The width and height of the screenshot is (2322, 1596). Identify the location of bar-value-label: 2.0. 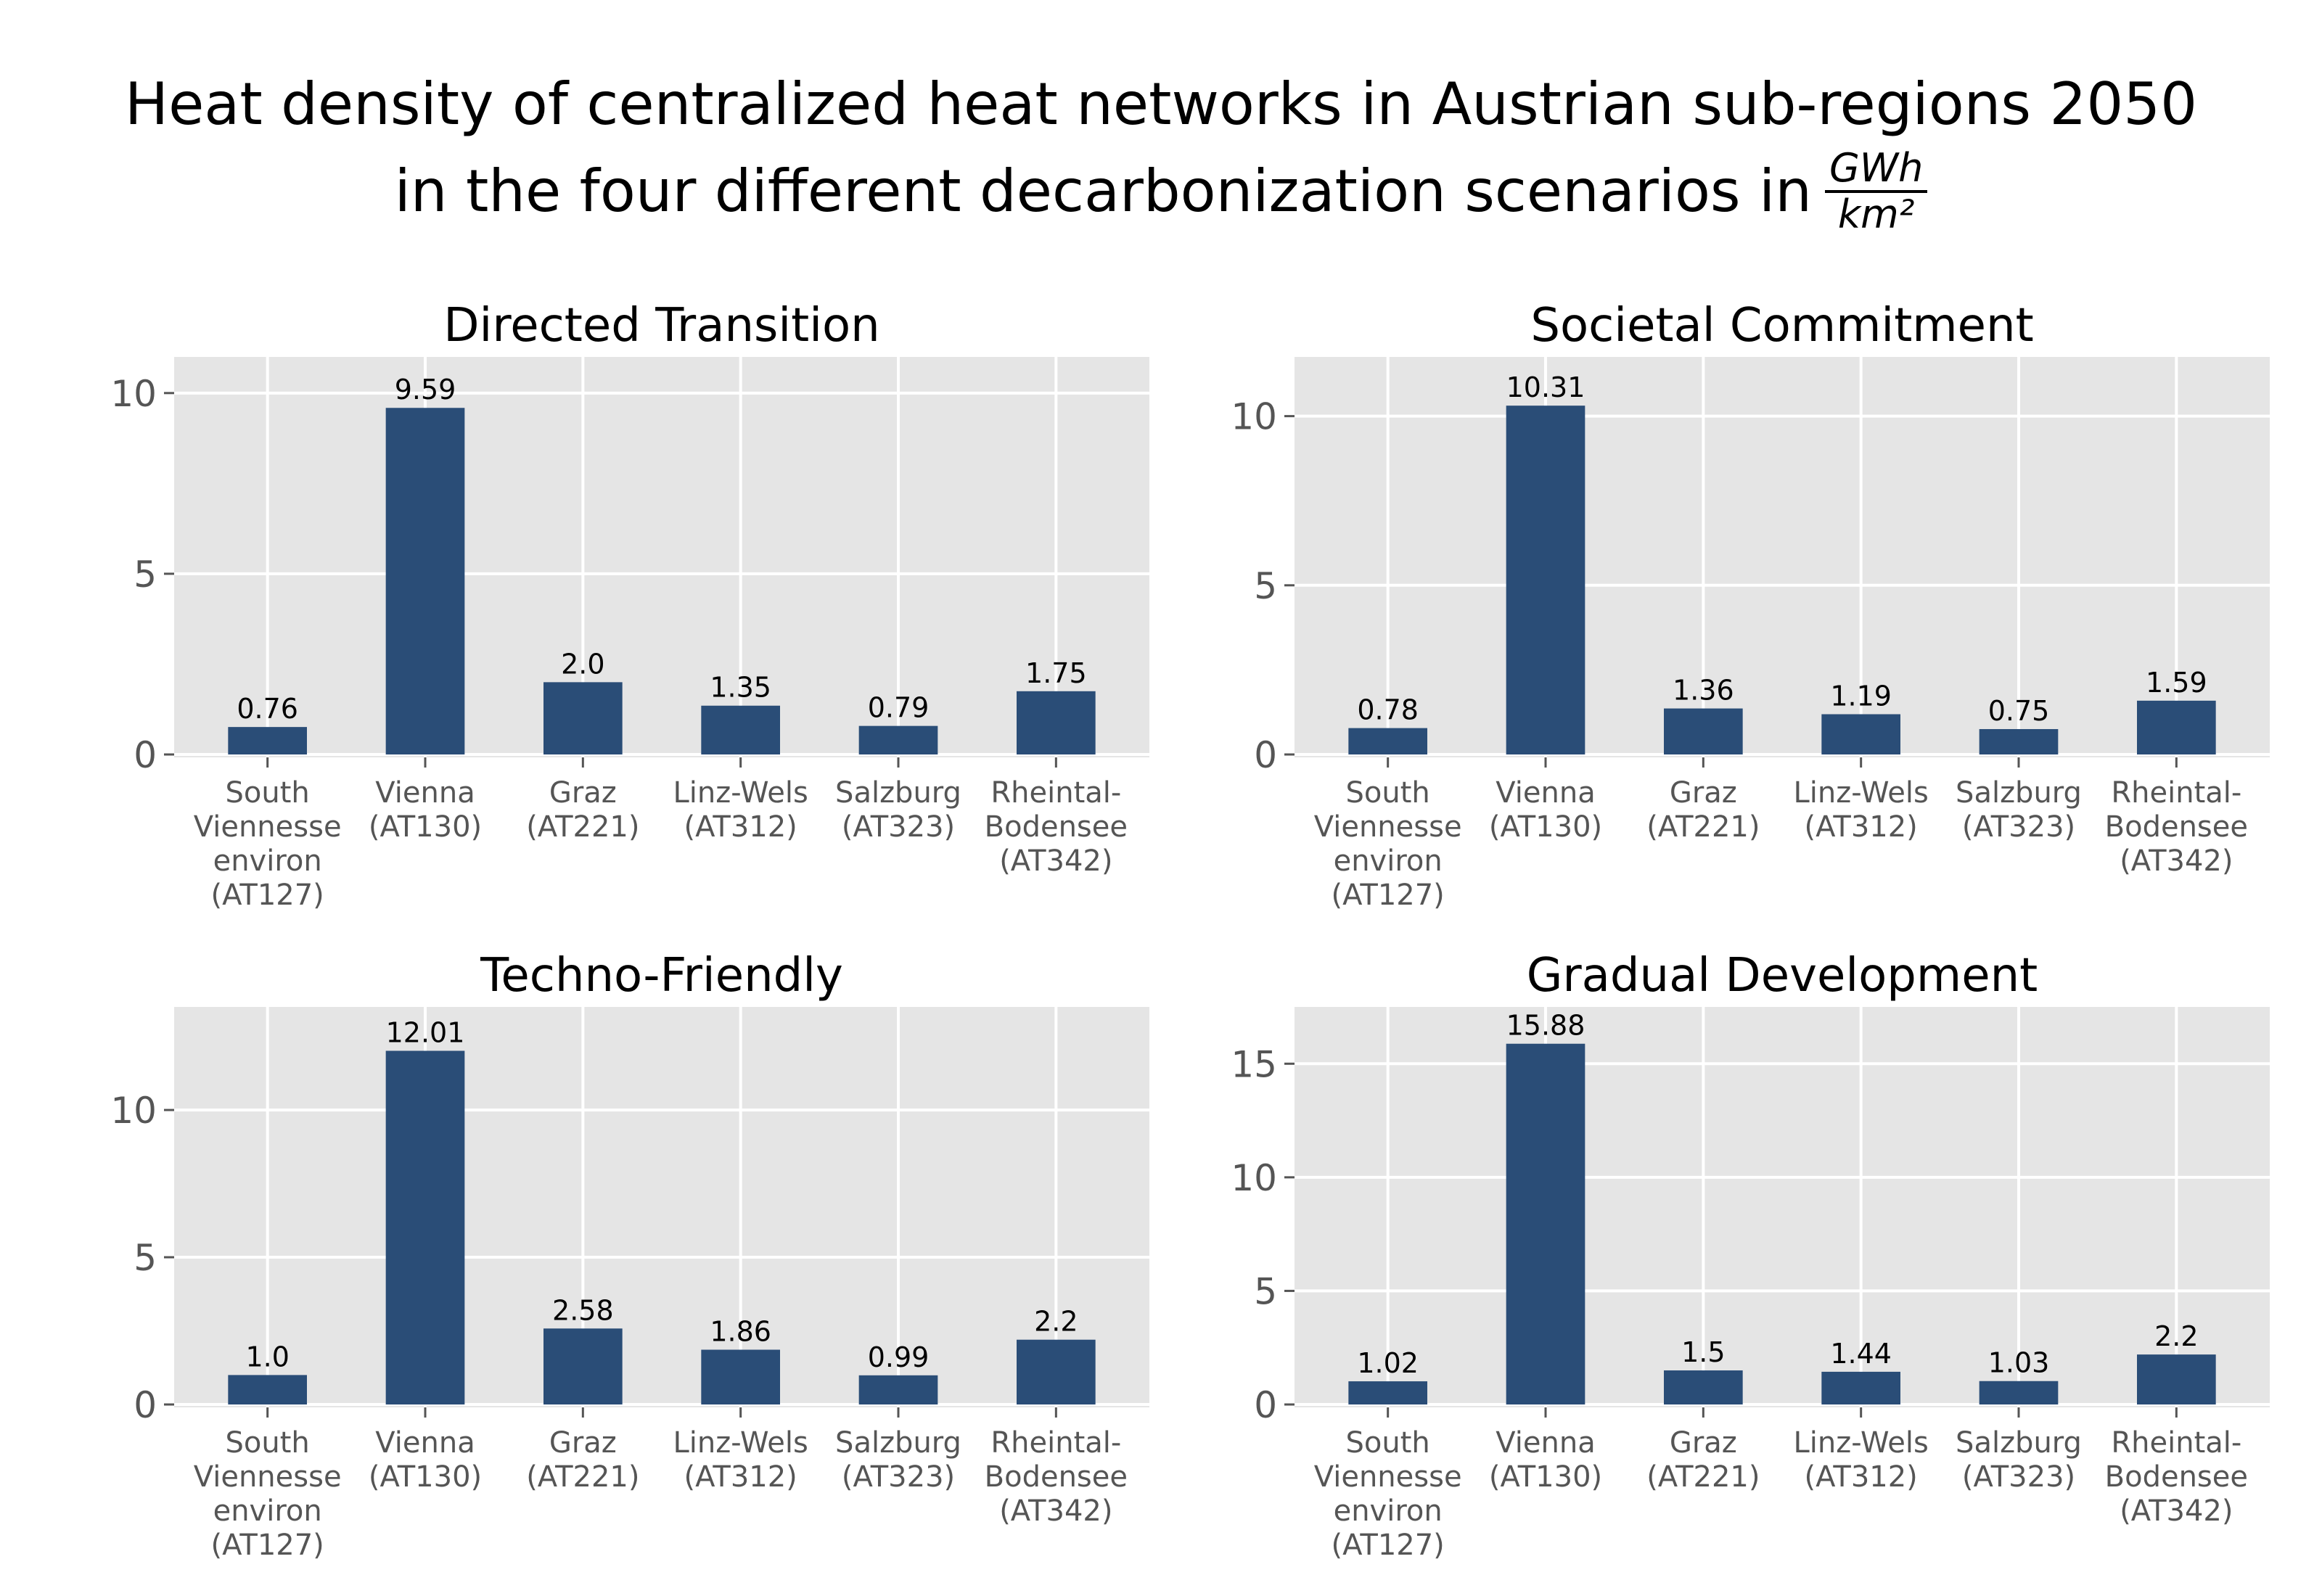
(582, 664).